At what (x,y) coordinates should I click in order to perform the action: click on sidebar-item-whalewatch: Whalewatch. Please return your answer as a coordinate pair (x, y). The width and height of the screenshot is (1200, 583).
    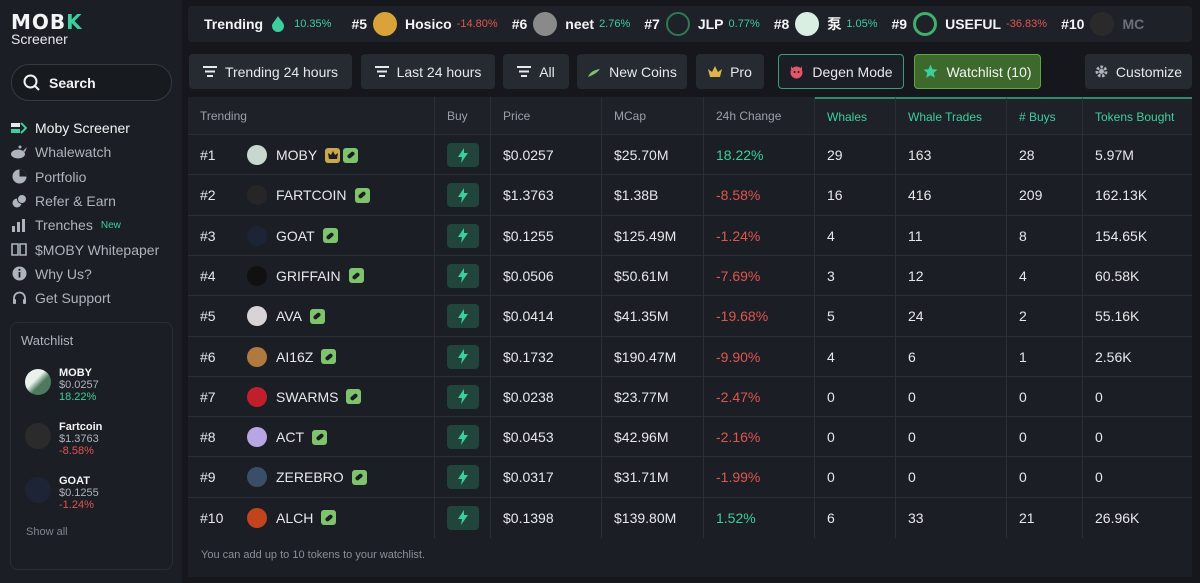
    Looking at the image, I should click on (92, 152).